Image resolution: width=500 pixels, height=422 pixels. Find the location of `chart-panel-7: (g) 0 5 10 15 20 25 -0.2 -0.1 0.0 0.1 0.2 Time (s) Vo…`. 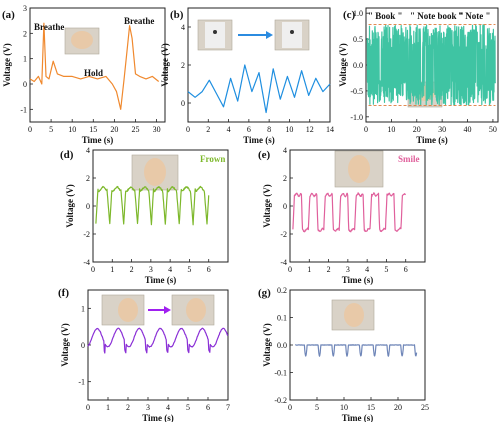

chart-panel-7: (g) 0 5 10 15 20 25 -0.2 -0.1 0.0 0.1 0.2 Time (s) Vo… is located at coordinates (343, 354).